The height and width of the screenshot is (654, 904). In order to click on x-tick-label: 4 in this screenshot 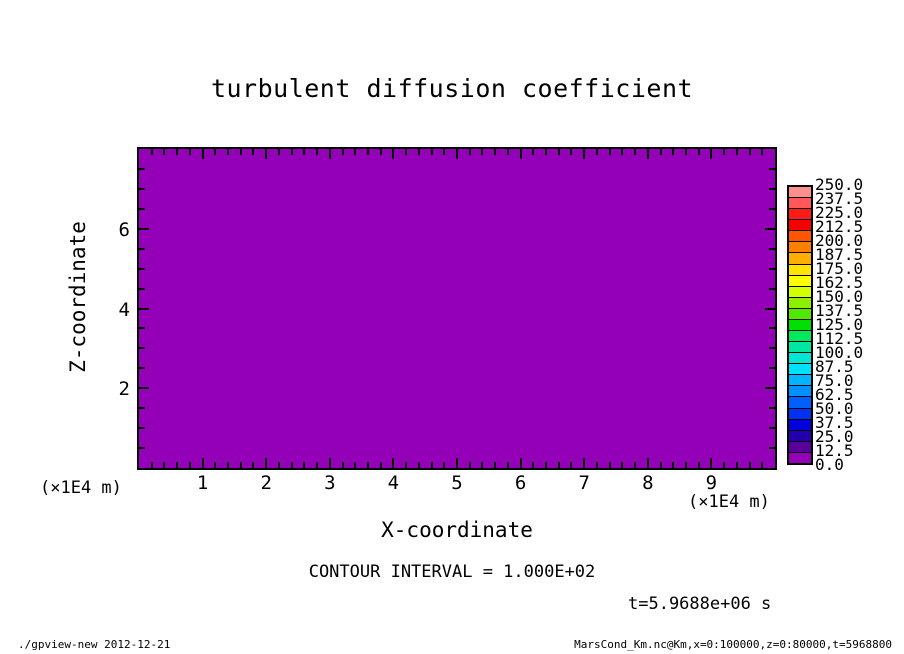, I will do `click(393, 483)`.